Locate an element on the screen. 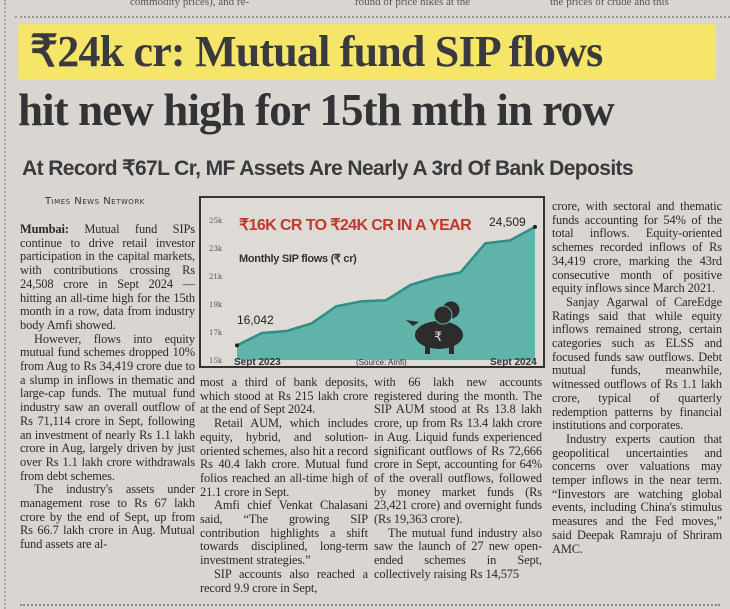 The width and height of the screenshot is (730, 609). y-tick-label: 21k is located at coordinates (216, 277).